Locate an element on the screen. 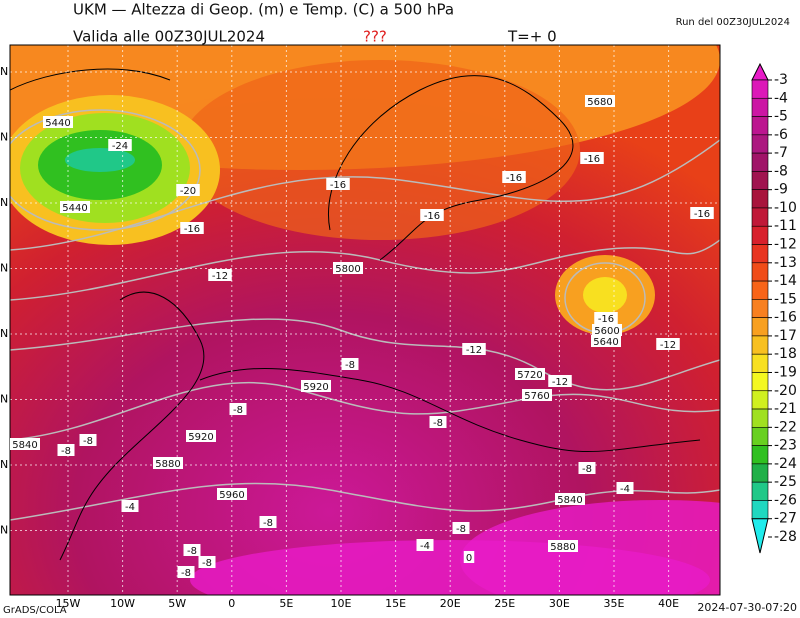  contour-label: 5600 is located at coordinates (606, 331).